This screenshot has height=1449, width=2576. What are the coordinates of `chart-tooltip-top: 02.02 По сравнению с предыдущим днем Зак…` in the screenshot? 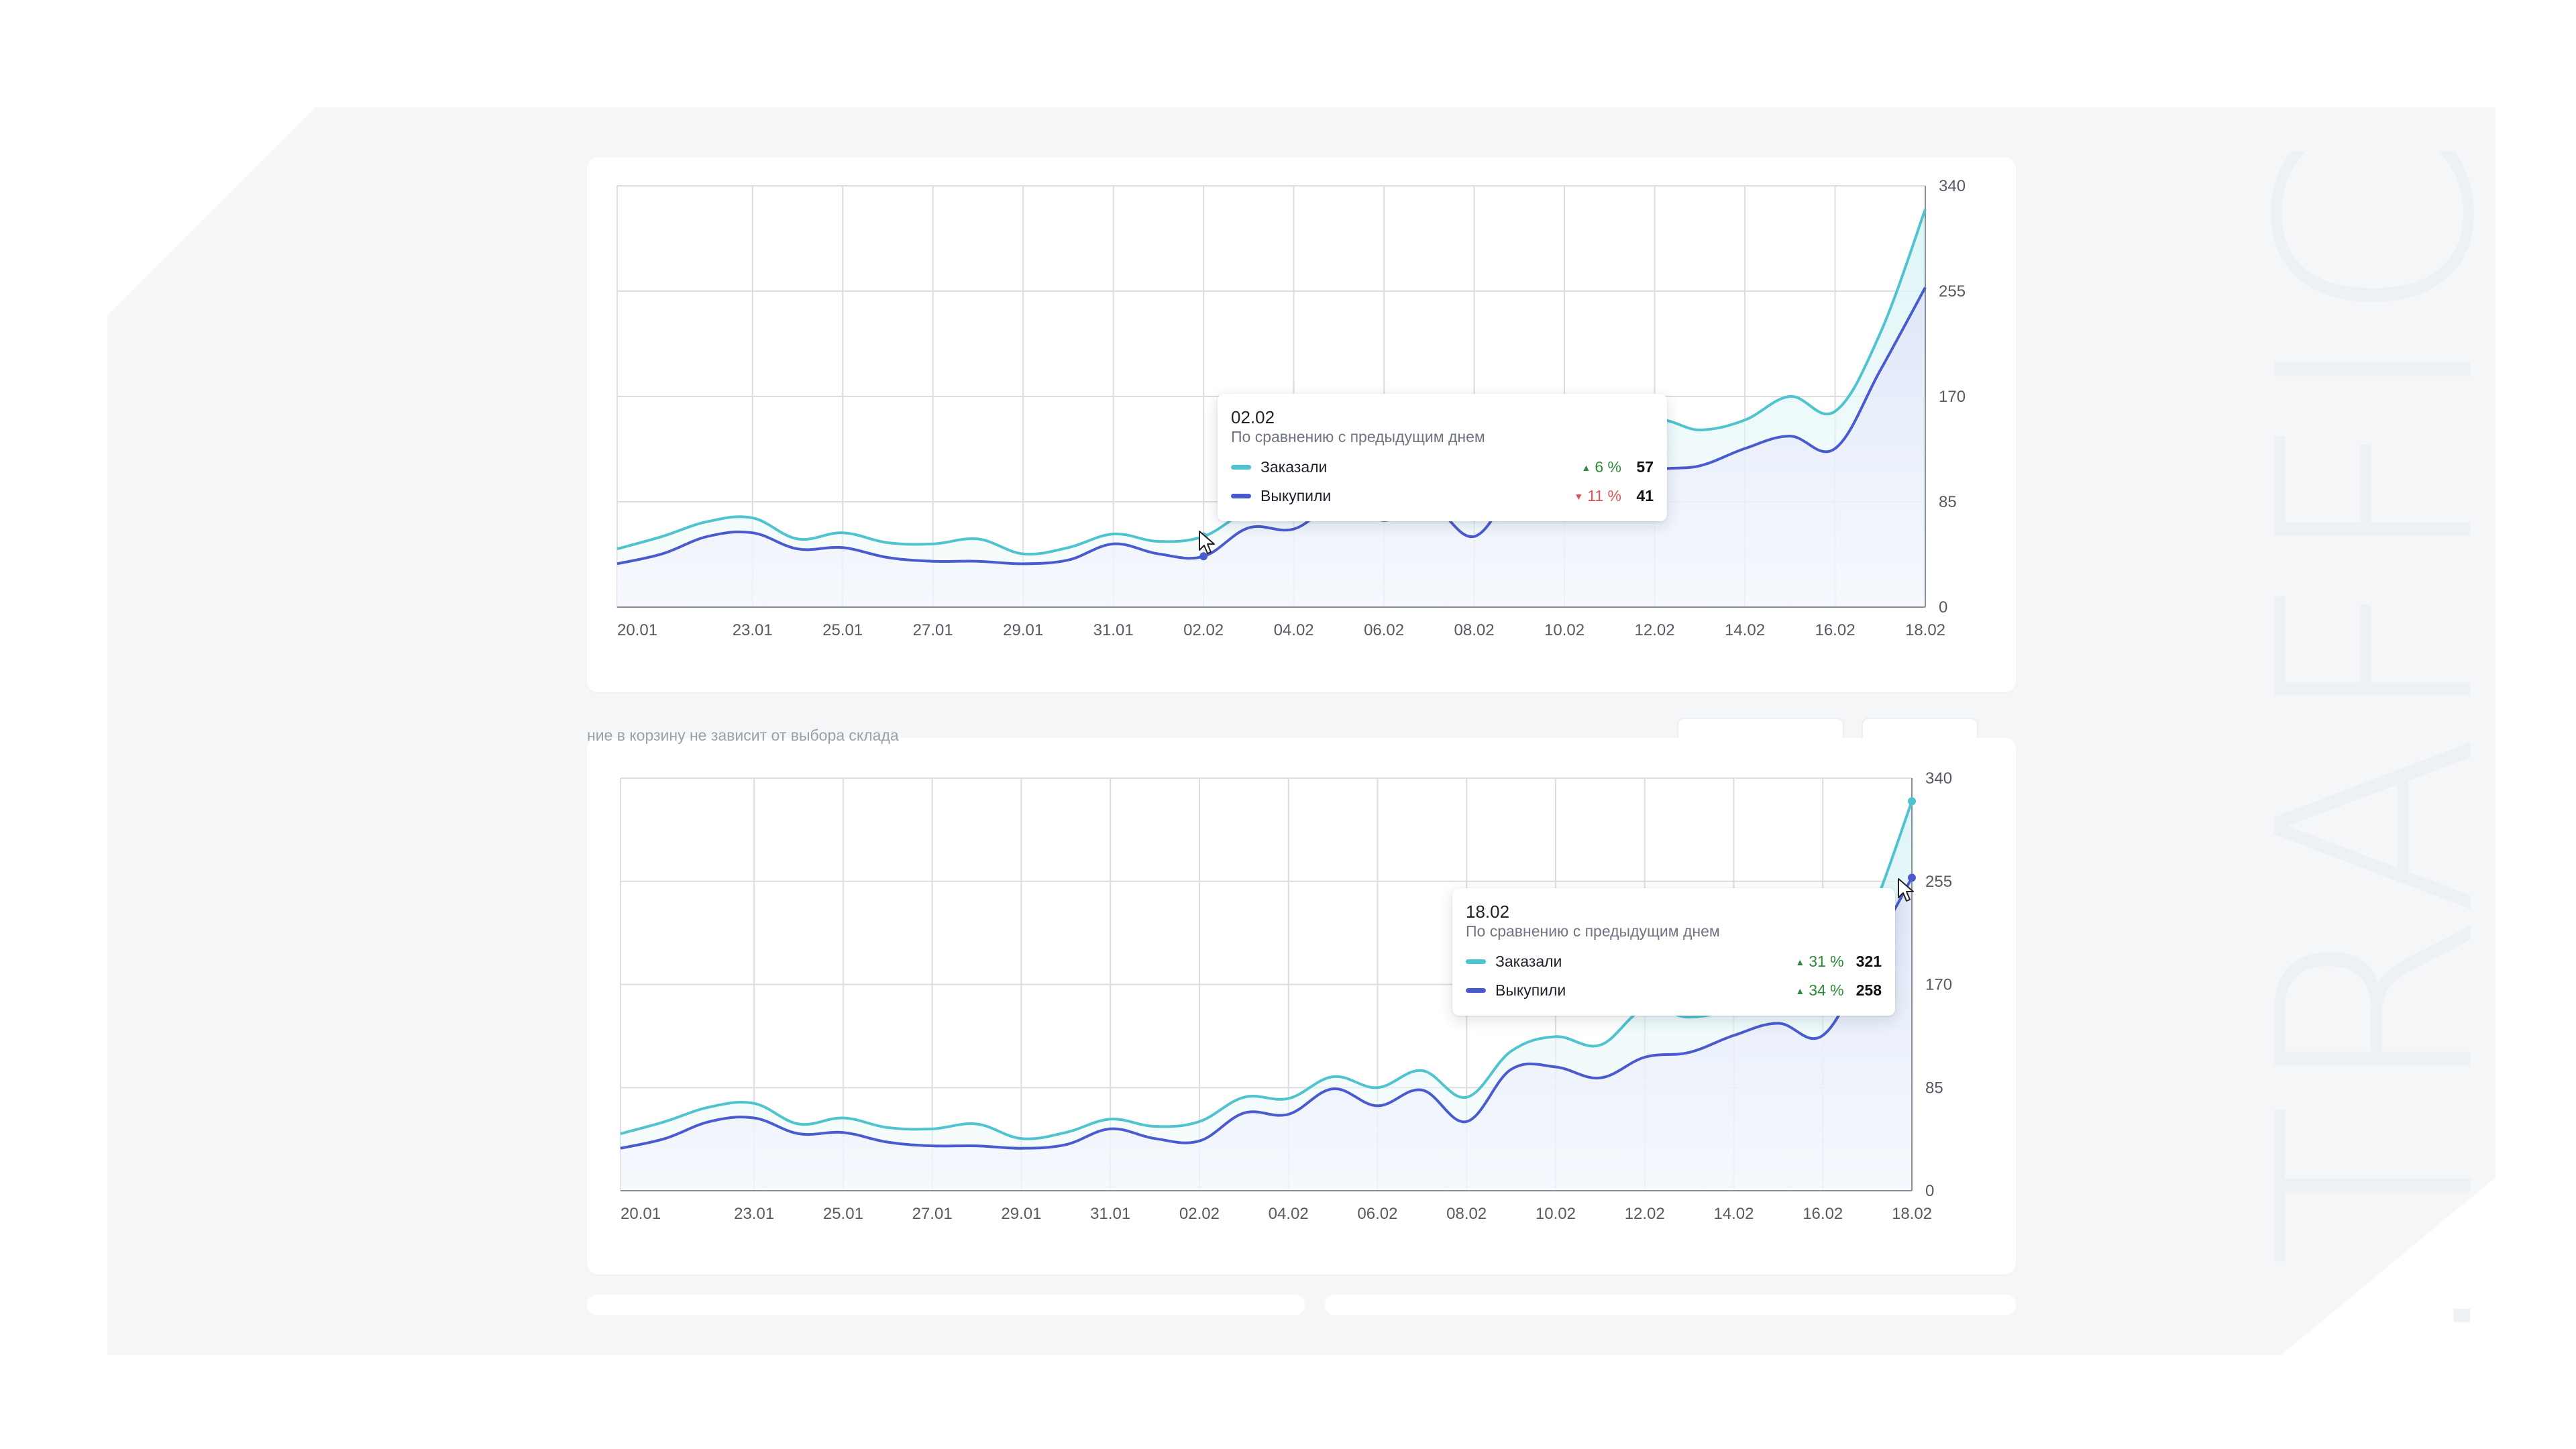 It's located at (1442, 457).